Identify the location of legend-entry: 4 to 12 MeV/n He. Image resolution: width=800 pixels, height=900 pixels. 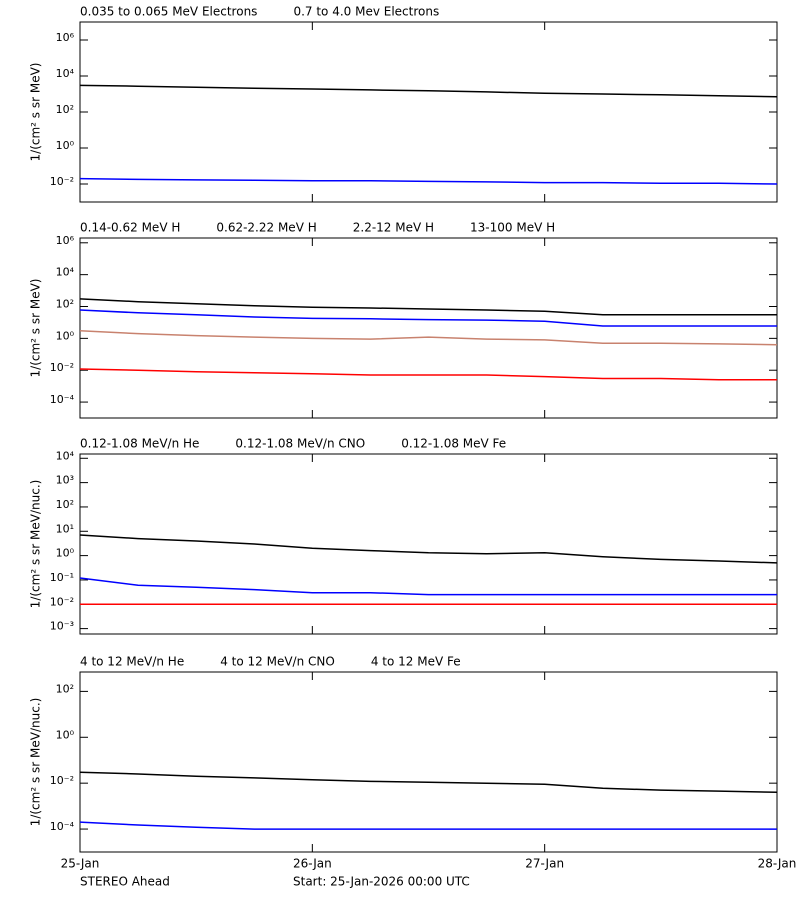
(132, 662).